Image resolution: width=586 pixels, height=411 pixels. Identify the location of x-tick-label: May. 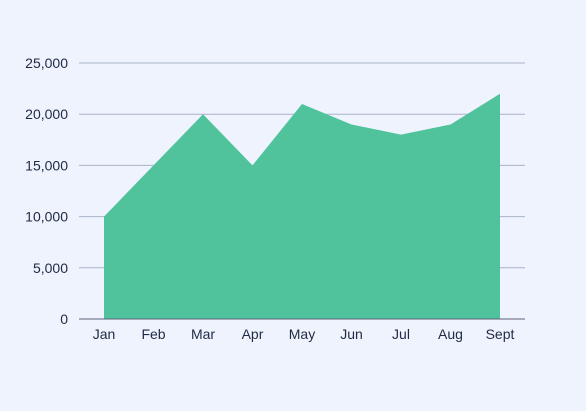
(302, 334).